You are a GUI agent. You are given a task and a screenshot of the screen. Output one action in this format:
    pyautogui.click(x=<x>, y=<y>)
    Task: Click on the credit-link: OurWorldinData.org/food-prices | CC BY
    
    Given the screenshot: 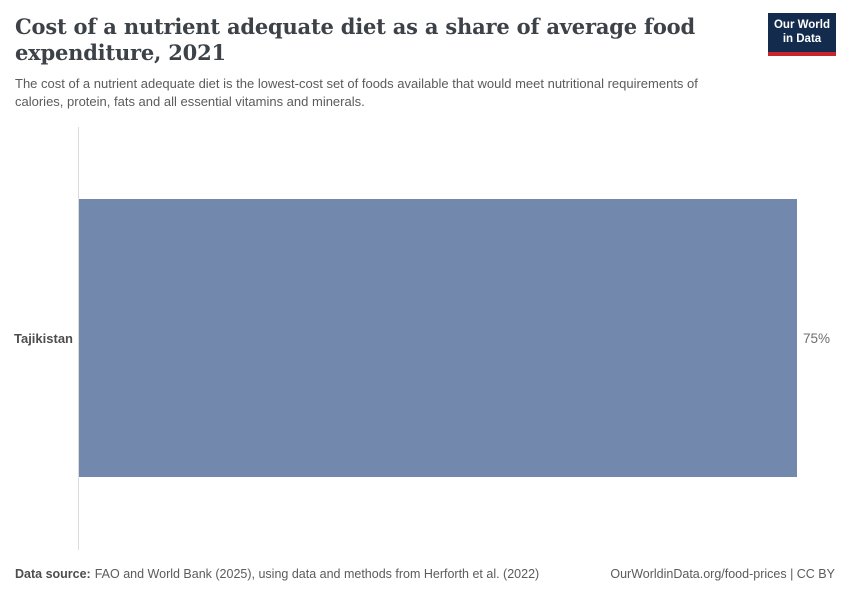 What is the action you would take?
    pyautogui.click(x=722, y=574)
    